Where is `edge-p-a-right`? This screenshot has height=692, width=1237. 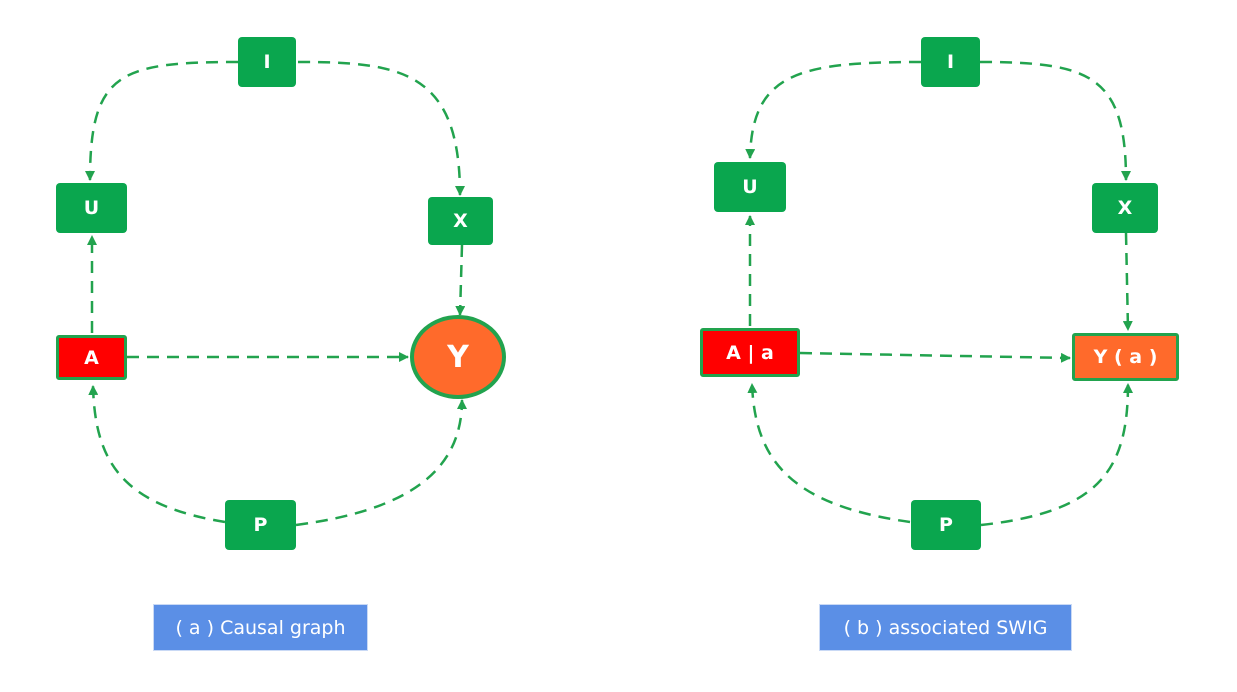
edge-p-a-right is located at coordinates (829, 453).